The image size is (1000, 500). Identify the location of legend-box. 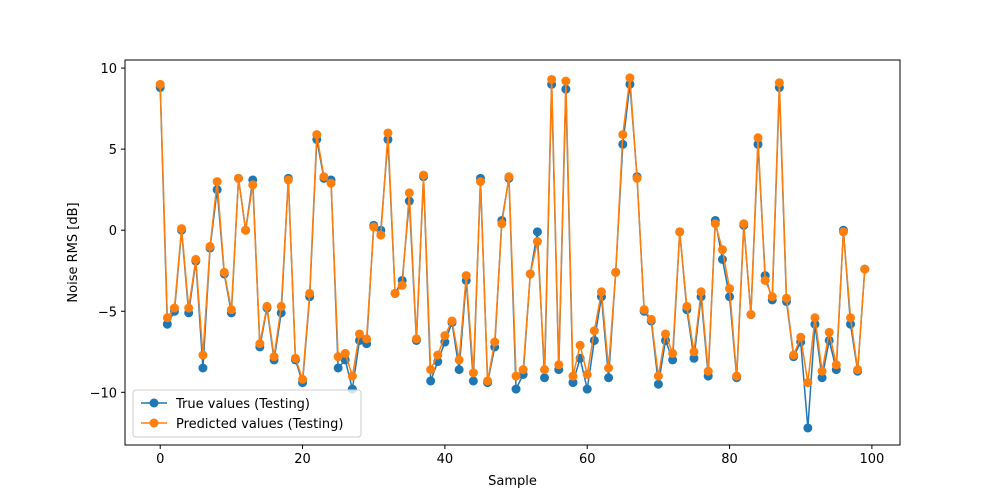
(247, 413).